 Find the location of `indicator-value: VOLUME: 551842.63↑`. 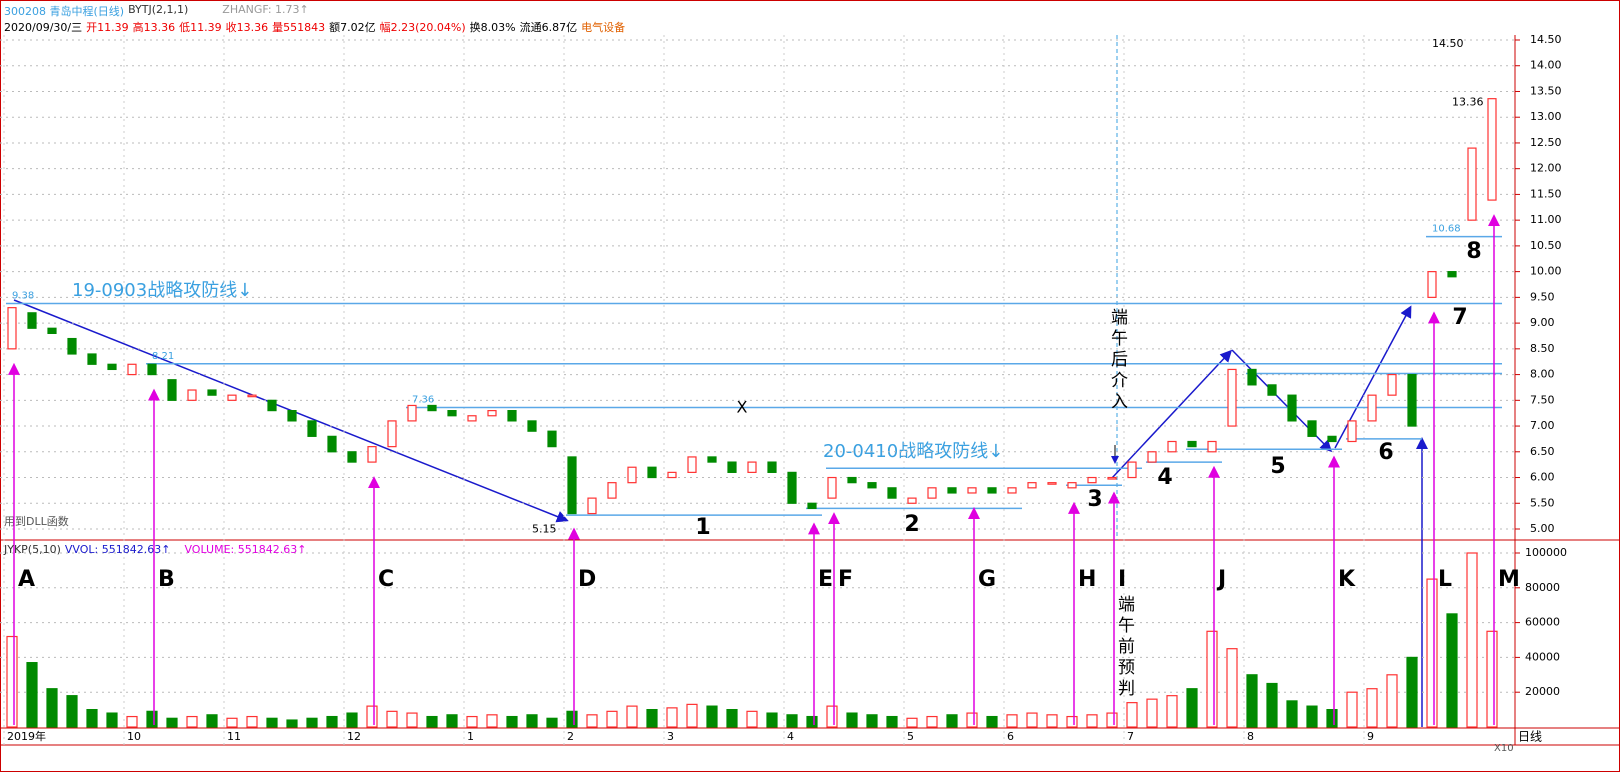

indicator-value: VOLUME: 551842.63↑ is located at coordinates (245, 549).